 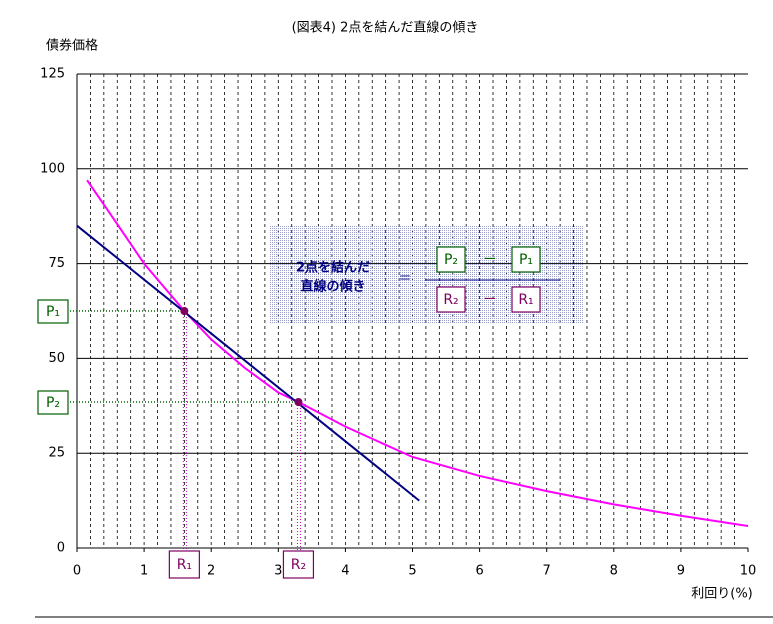 What do you see at coordinates (52, 74) in the screenshot?
I see `y-tick-label: 125` at bounding box center [52, 74].